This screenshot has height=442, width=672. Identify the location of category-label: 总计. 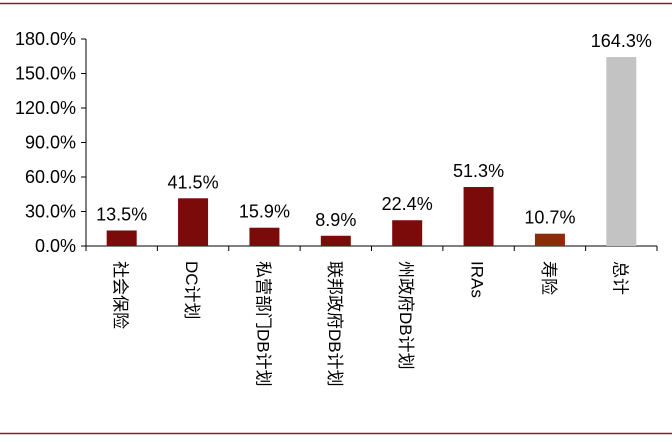
(619, 278).